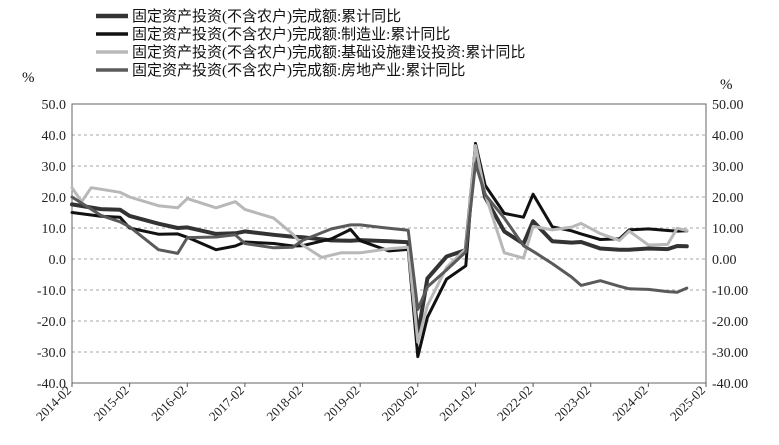  What do you see at coordinates (456, 403) in the screenshot?
I see `x-tick-label: 2021-02` at bounding box center [456, 403].